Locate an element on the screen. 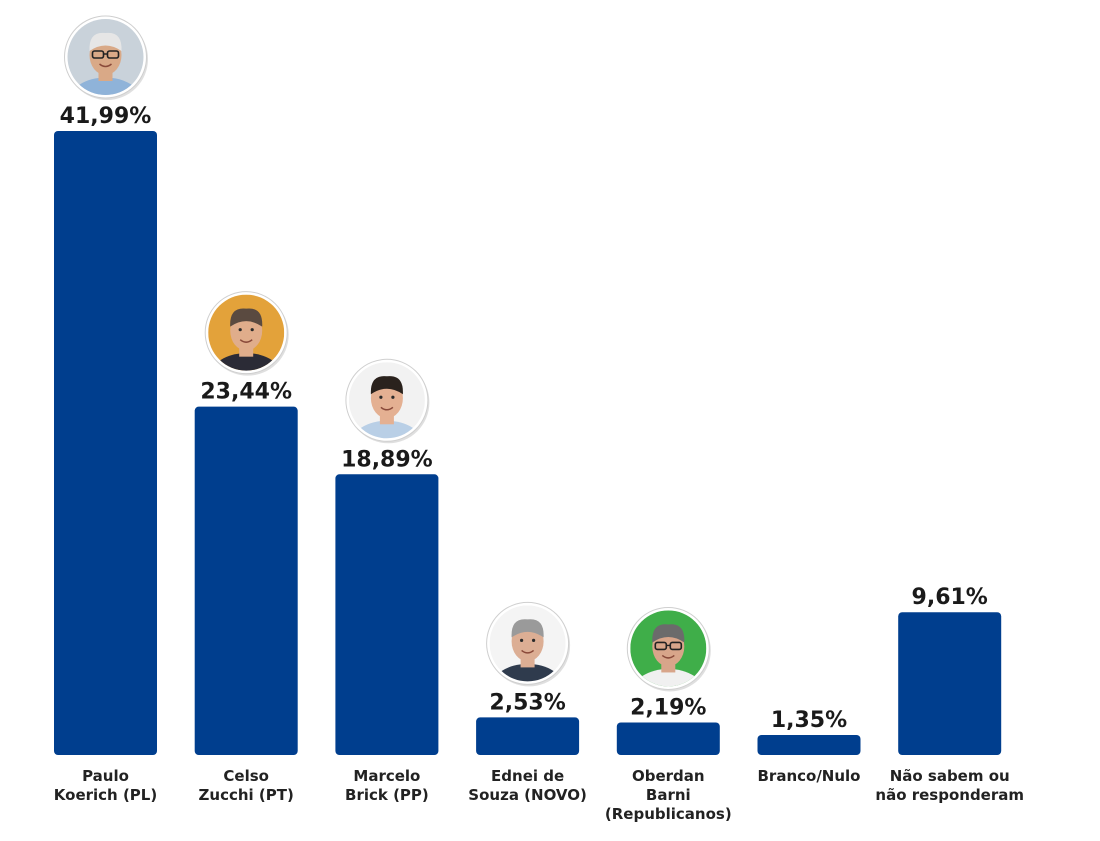  value-label-5: 1,35% is located at coordinates (809, 720).